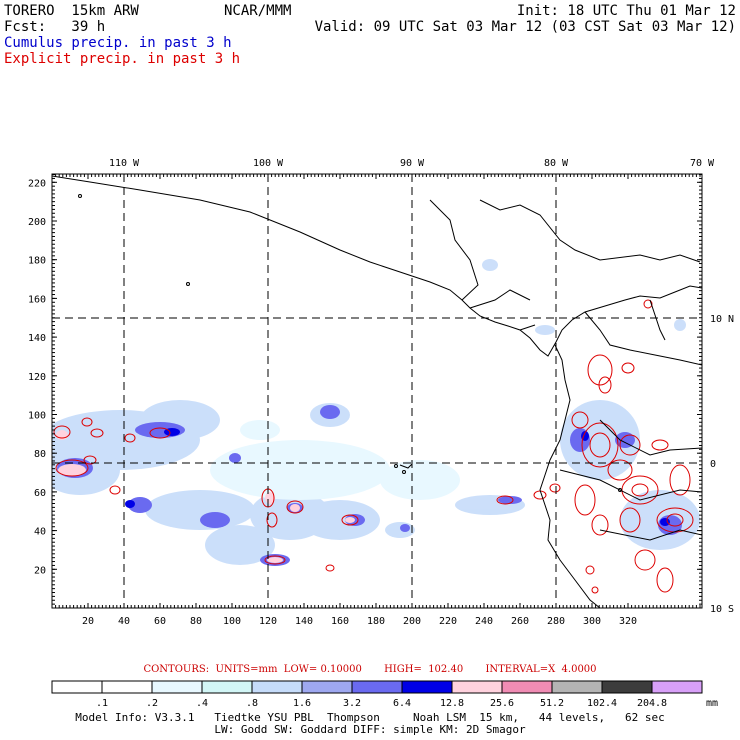 The height and width of the screenshot is (740, 740). Describe the element at coordinates (124, 621) in the screenshot. I see `x-tick-label: 40` at that location.